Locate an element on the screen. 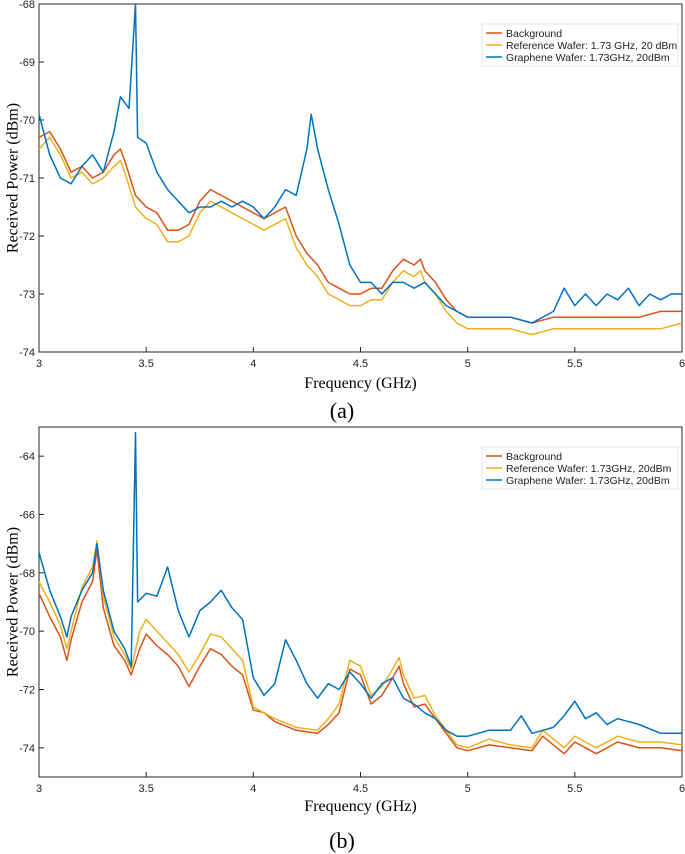  y-tick-label: -66 is located at coordinates (27, 516).